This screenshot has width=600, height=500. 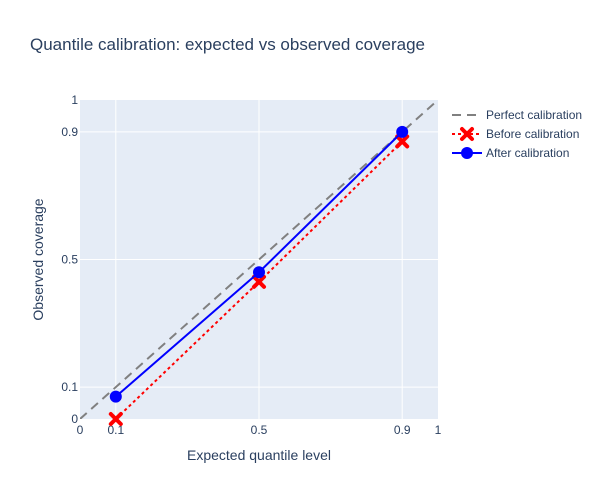 I want to click on legend-label: Perfect calibration, so click(x=534, y=115).